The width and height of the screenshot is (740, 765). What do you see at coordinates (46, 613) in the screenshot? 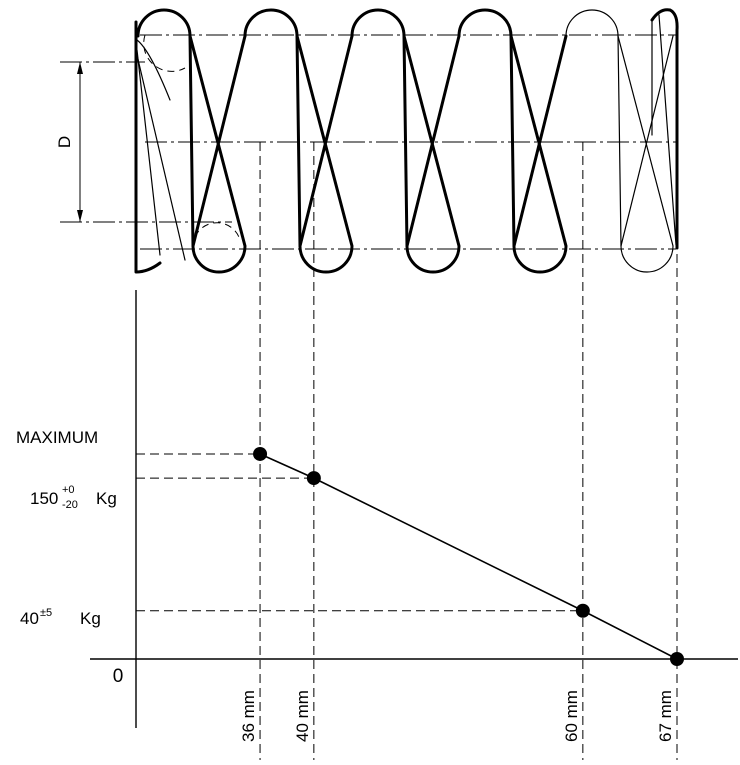
I see `y-label-40-tolerance: ±5` at bounding box center [46, 613].